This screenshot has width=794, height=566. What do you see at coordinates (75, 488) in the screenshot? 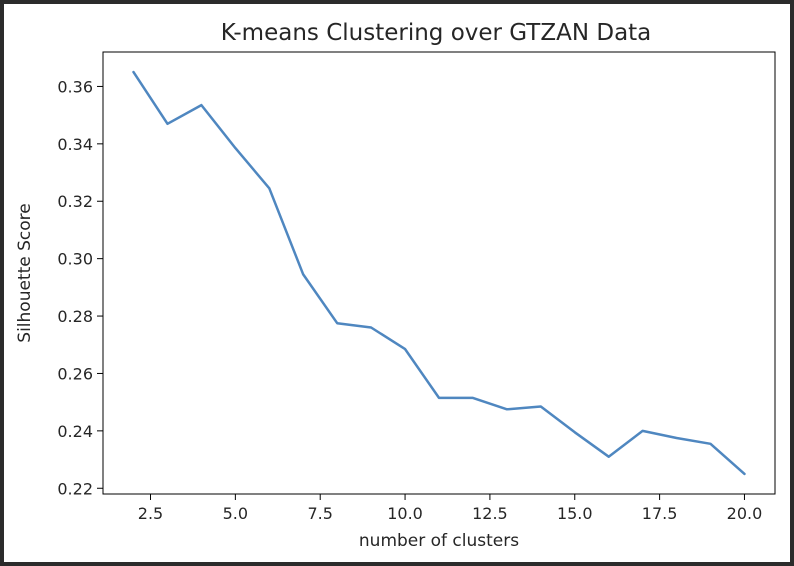
I see `y-tick-label: 0.22` at bounding box center [75, 488].